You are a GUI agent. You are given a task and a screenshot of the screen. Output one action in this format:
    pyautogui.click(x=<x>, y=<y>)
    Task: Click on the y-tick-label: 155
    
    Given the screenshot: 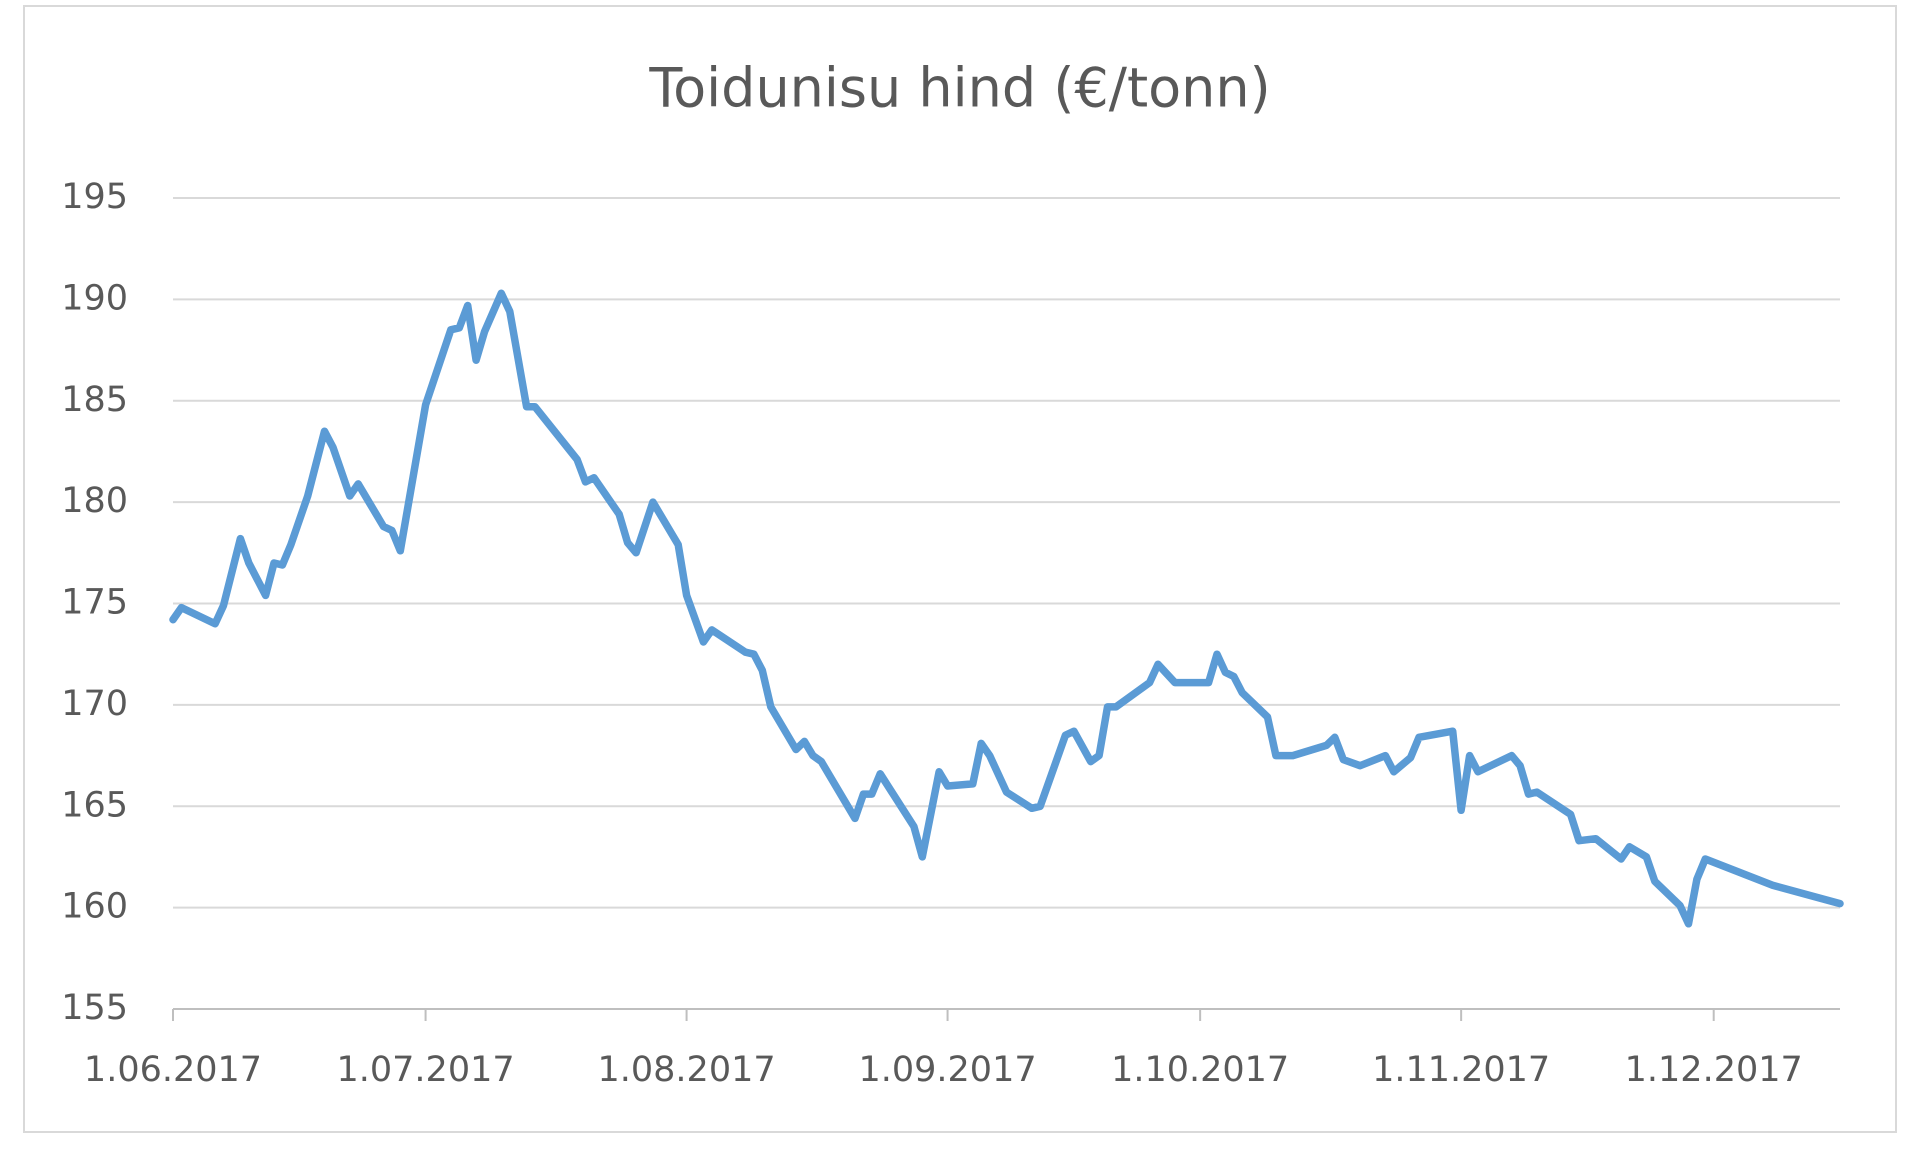 What is the action you would take?
    pyautogui.click(x=94, y=1008)
    